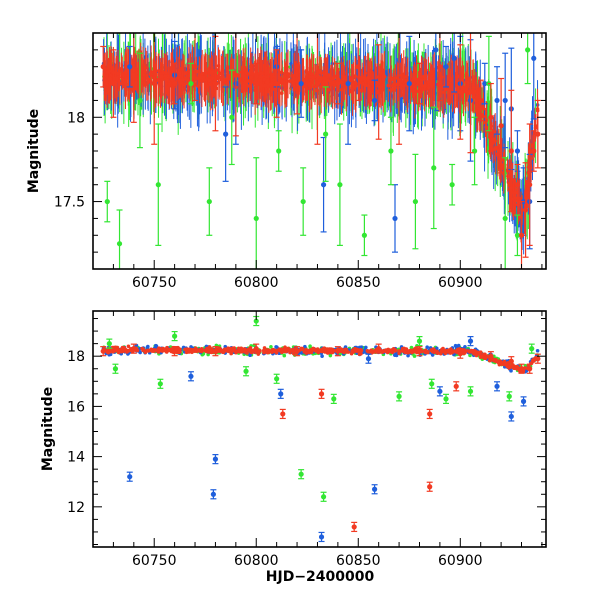 The image size is (600, 600). Describe the element at coordinates (34, 151) in the screenshot. I see `top-y-axis-title: Magnitude` at that location.